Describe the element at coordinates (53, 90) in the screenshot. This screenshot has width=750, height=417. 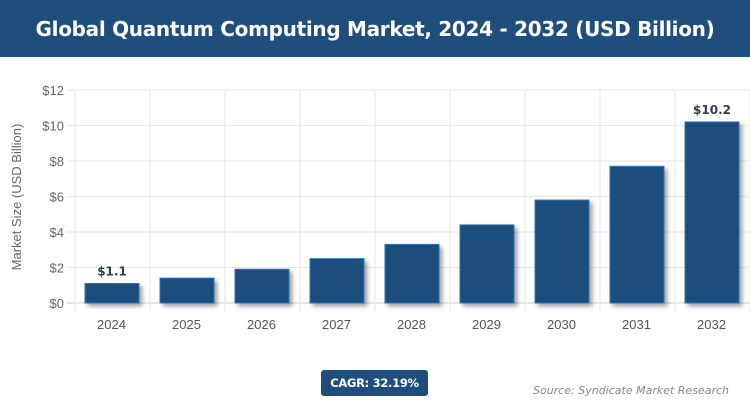
I see `y-tick-label: $12` at that location.